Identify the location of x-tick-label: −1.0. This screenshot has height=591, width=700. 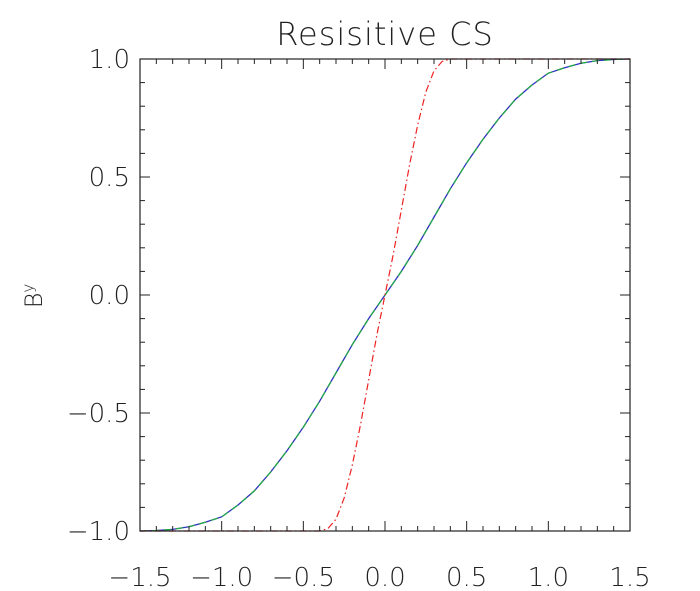
(221, 577).